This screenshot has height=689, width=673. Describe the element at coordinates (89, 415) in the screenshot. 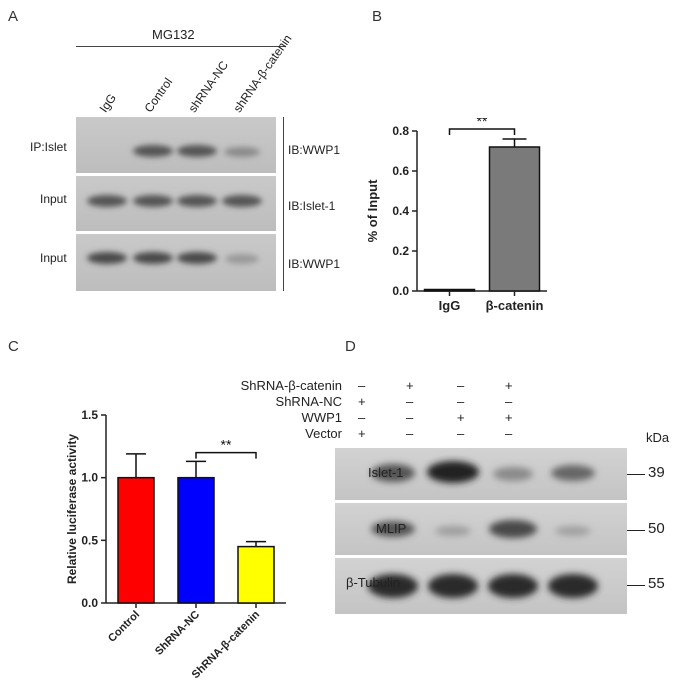

I see `y-tick-label: 1.5` at that location.